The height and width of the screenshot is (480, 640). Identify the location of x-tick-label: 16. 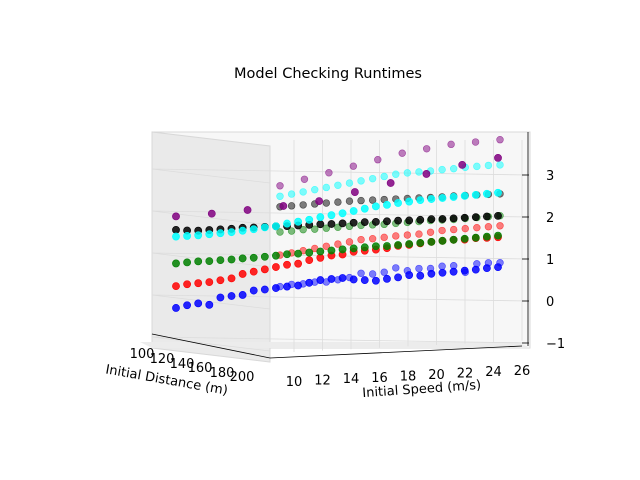
(379, 378).